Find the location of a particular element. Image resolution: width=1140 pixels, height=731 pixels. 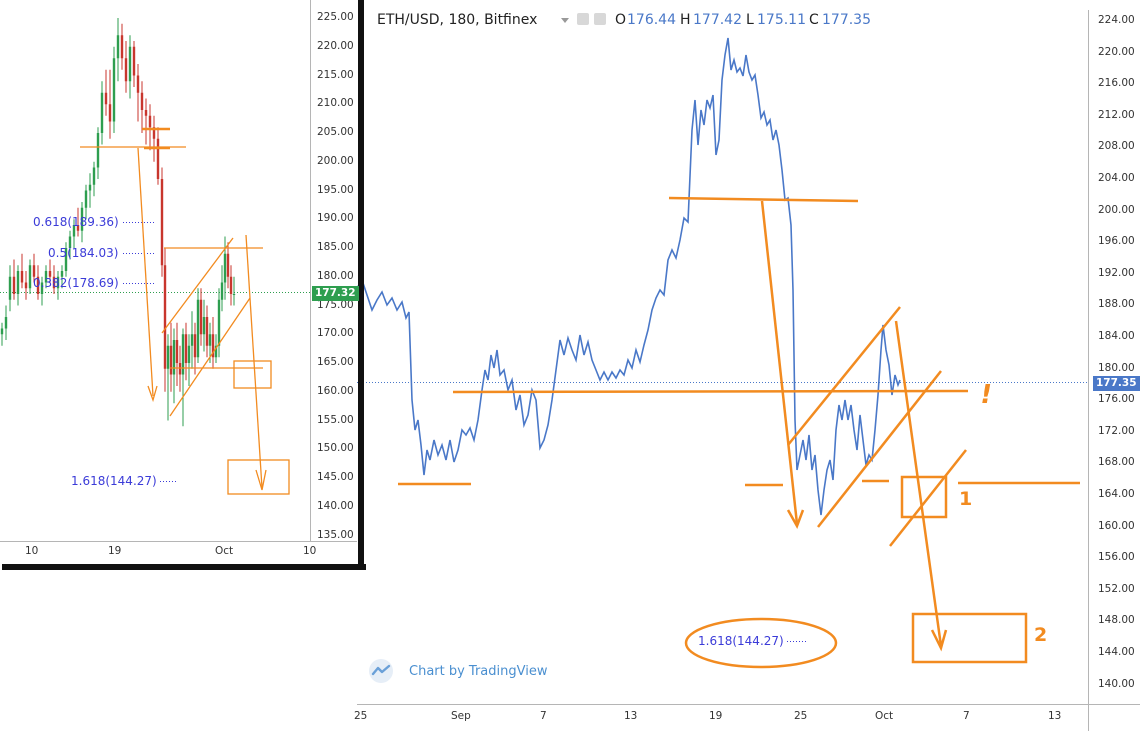

main-price-tick-label: 196.00 is located at coordinates (1116, 241).